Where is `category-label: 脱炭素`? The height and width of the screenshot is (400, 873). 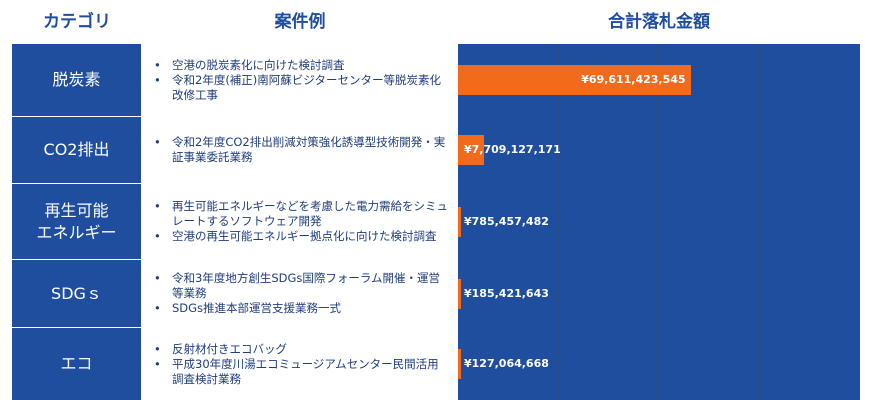 category-label: 脱炭素 is located at coordinates (76, 79).